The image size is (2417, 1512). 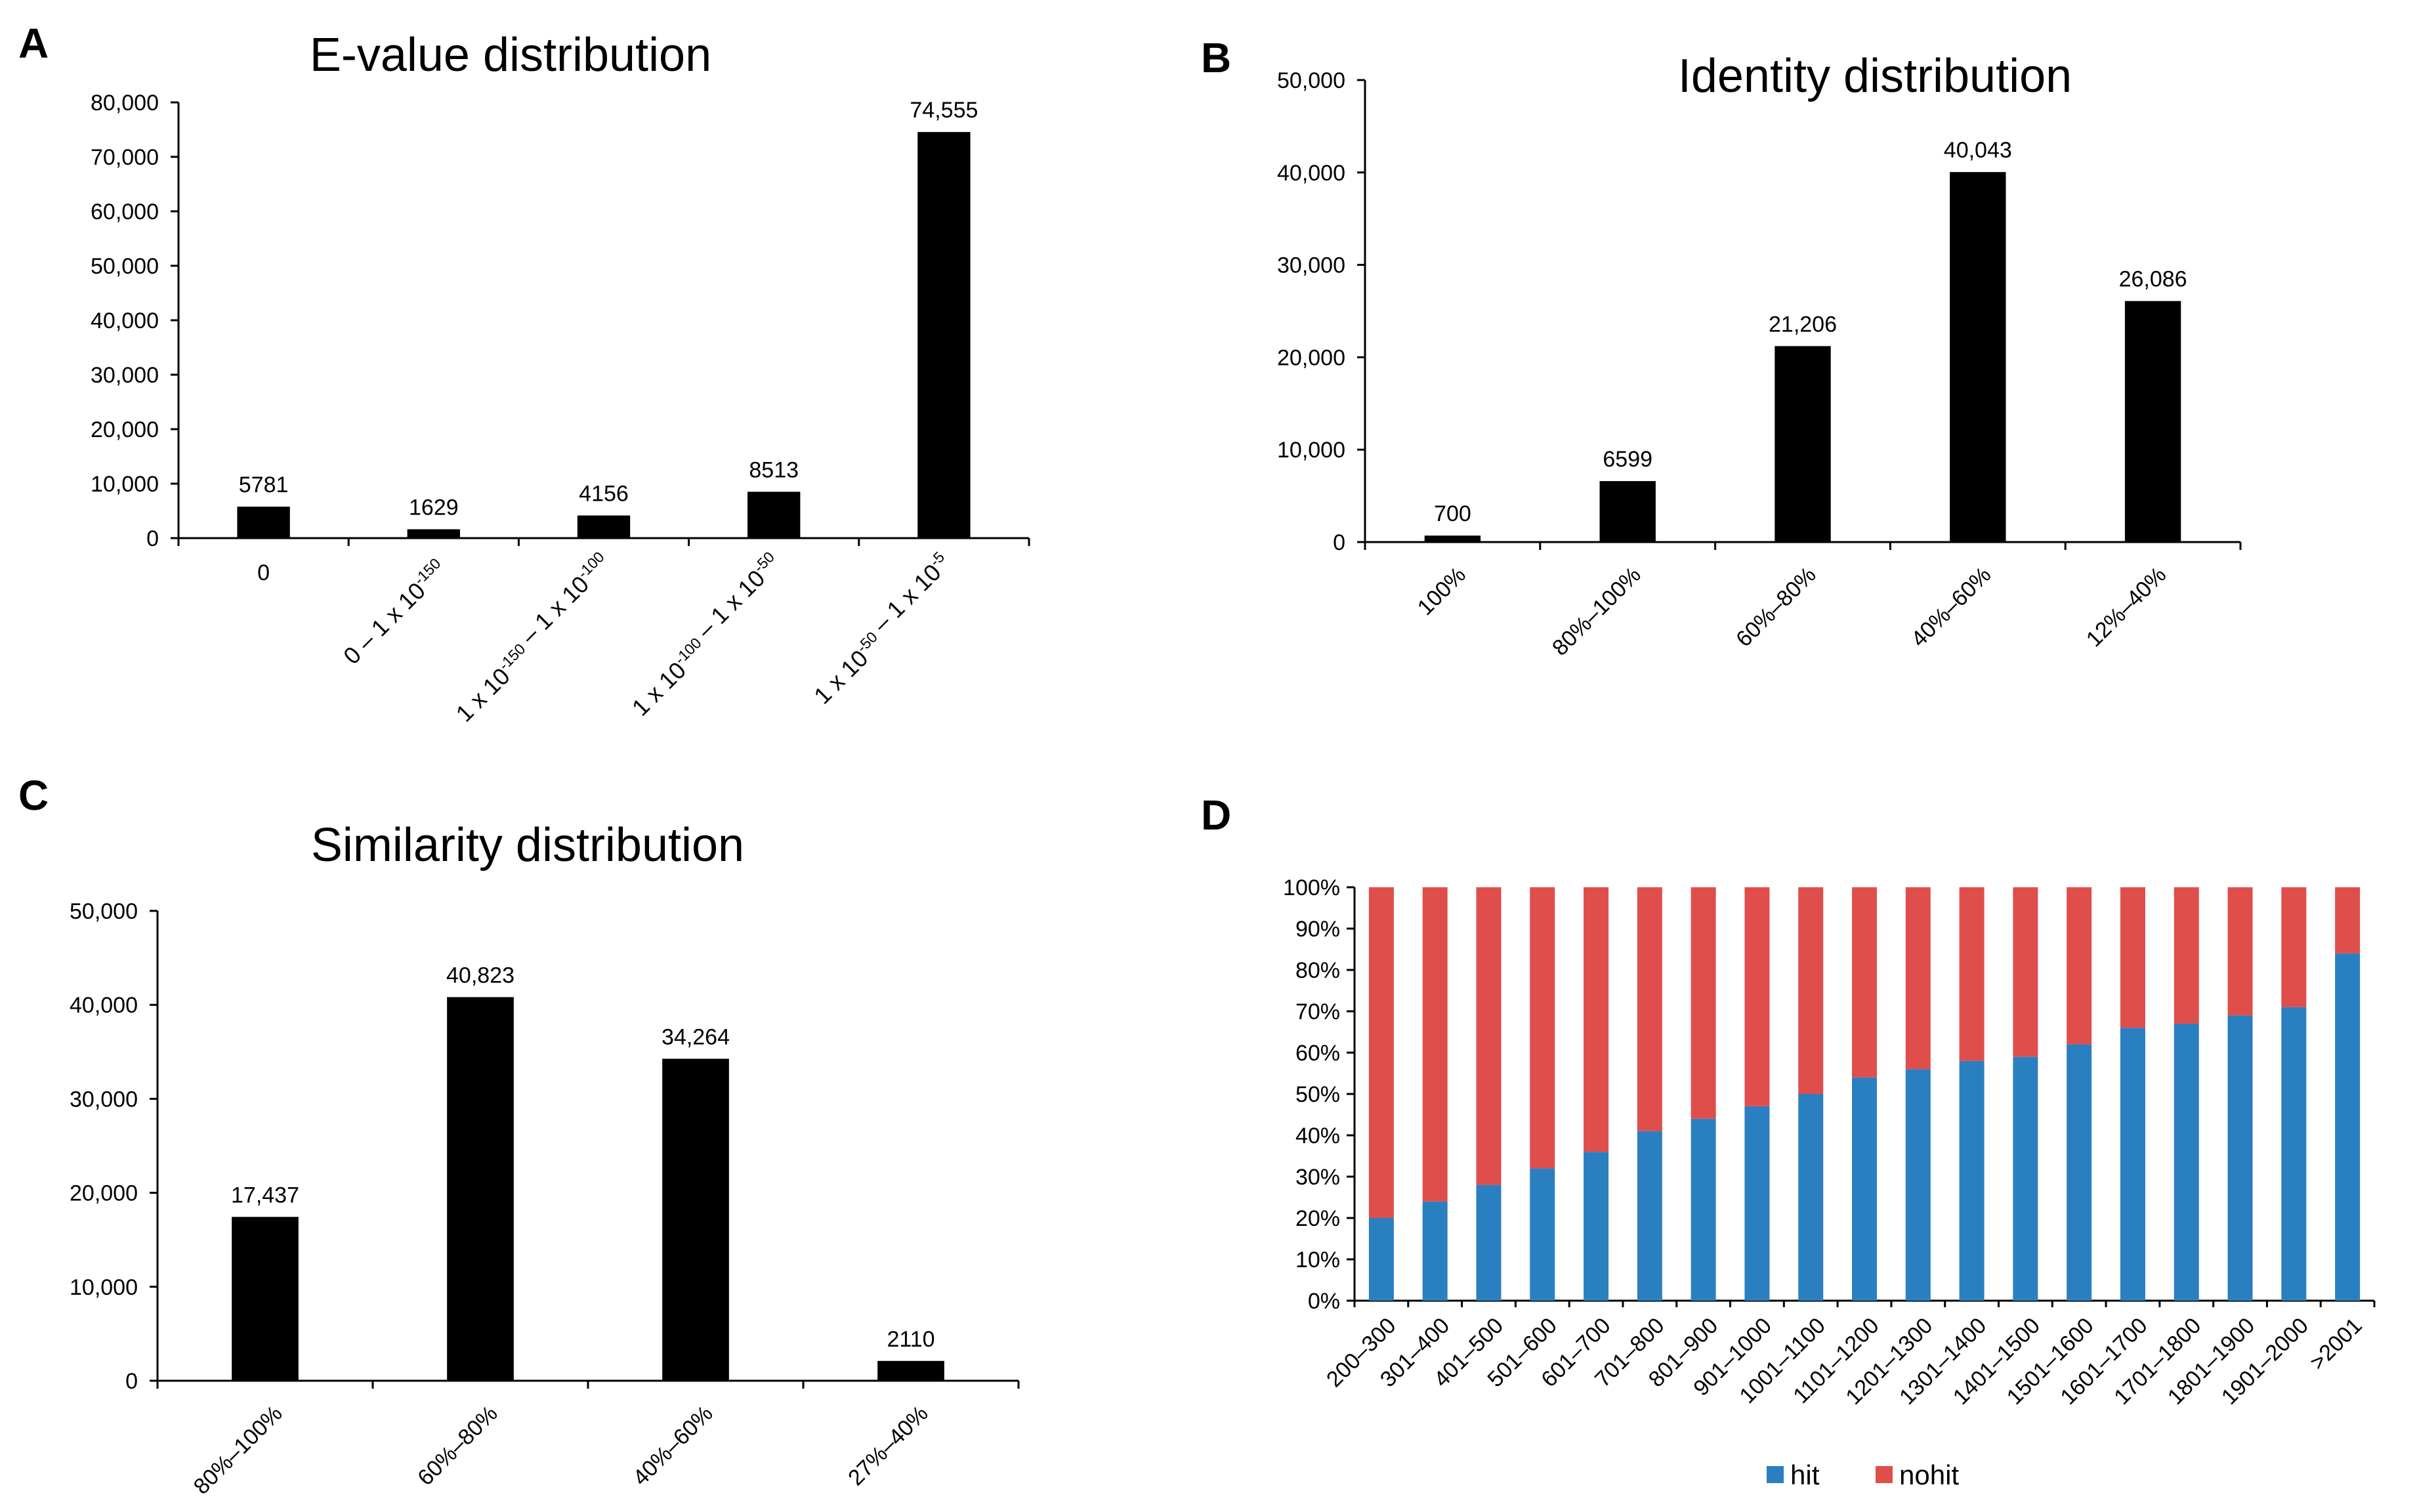 What do you see at coordinates (264, 484) in the screenshot?
I see `data-label: 5781` at bounding box center [264, 484].